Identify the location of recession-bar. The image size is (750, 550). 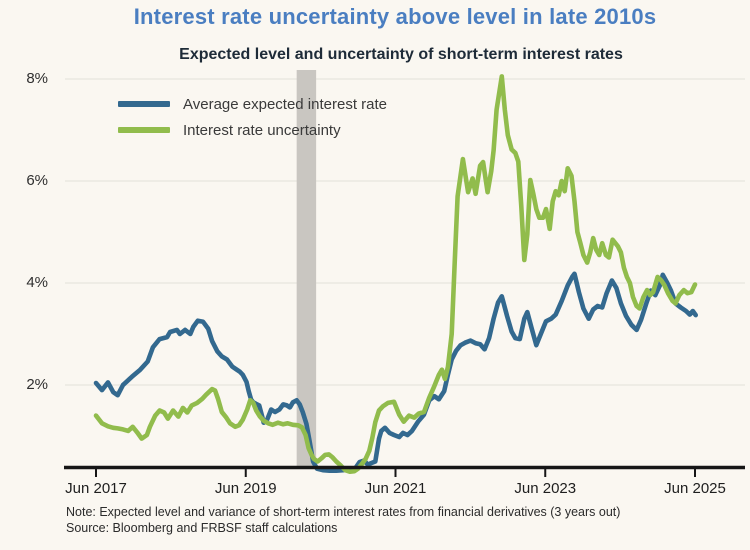
(306, 268).